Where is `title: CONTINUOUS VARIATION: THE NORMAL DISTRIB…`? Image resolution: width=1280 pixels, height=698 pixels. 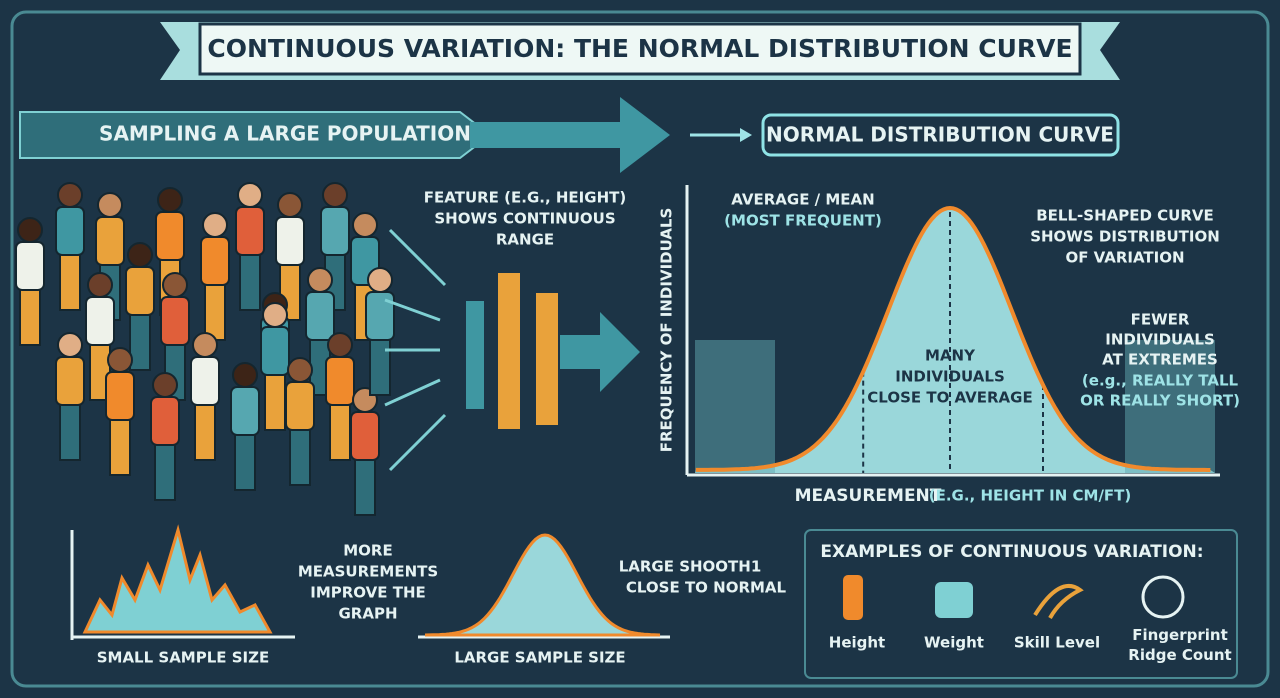 title: CONTINUOUS VARIATION: THE NORMAL DISTRIB… is located at coordinates (639, 48).